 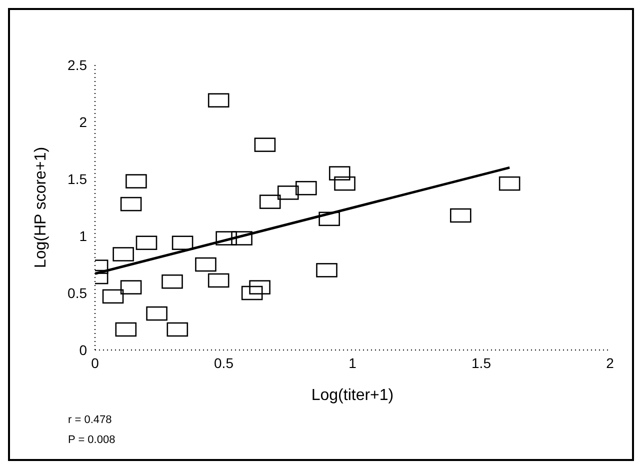 What do you see at coordinates (352, 362) in the screenshot?
I see `x-tick-label: 1` at bounding box center [352, 362].